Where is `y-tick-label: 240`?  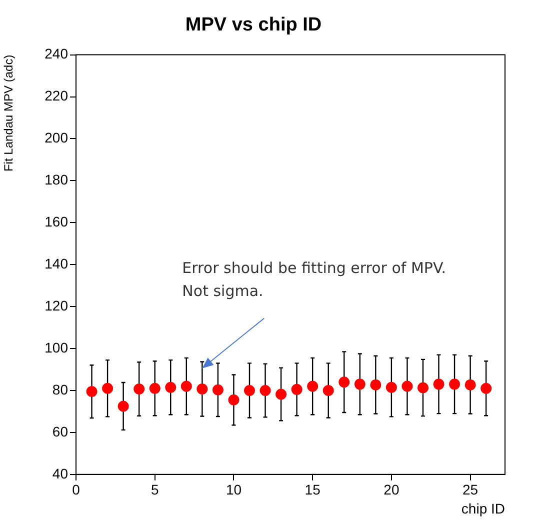 y-tick-label: 240 is located at coordinates (56, 54).